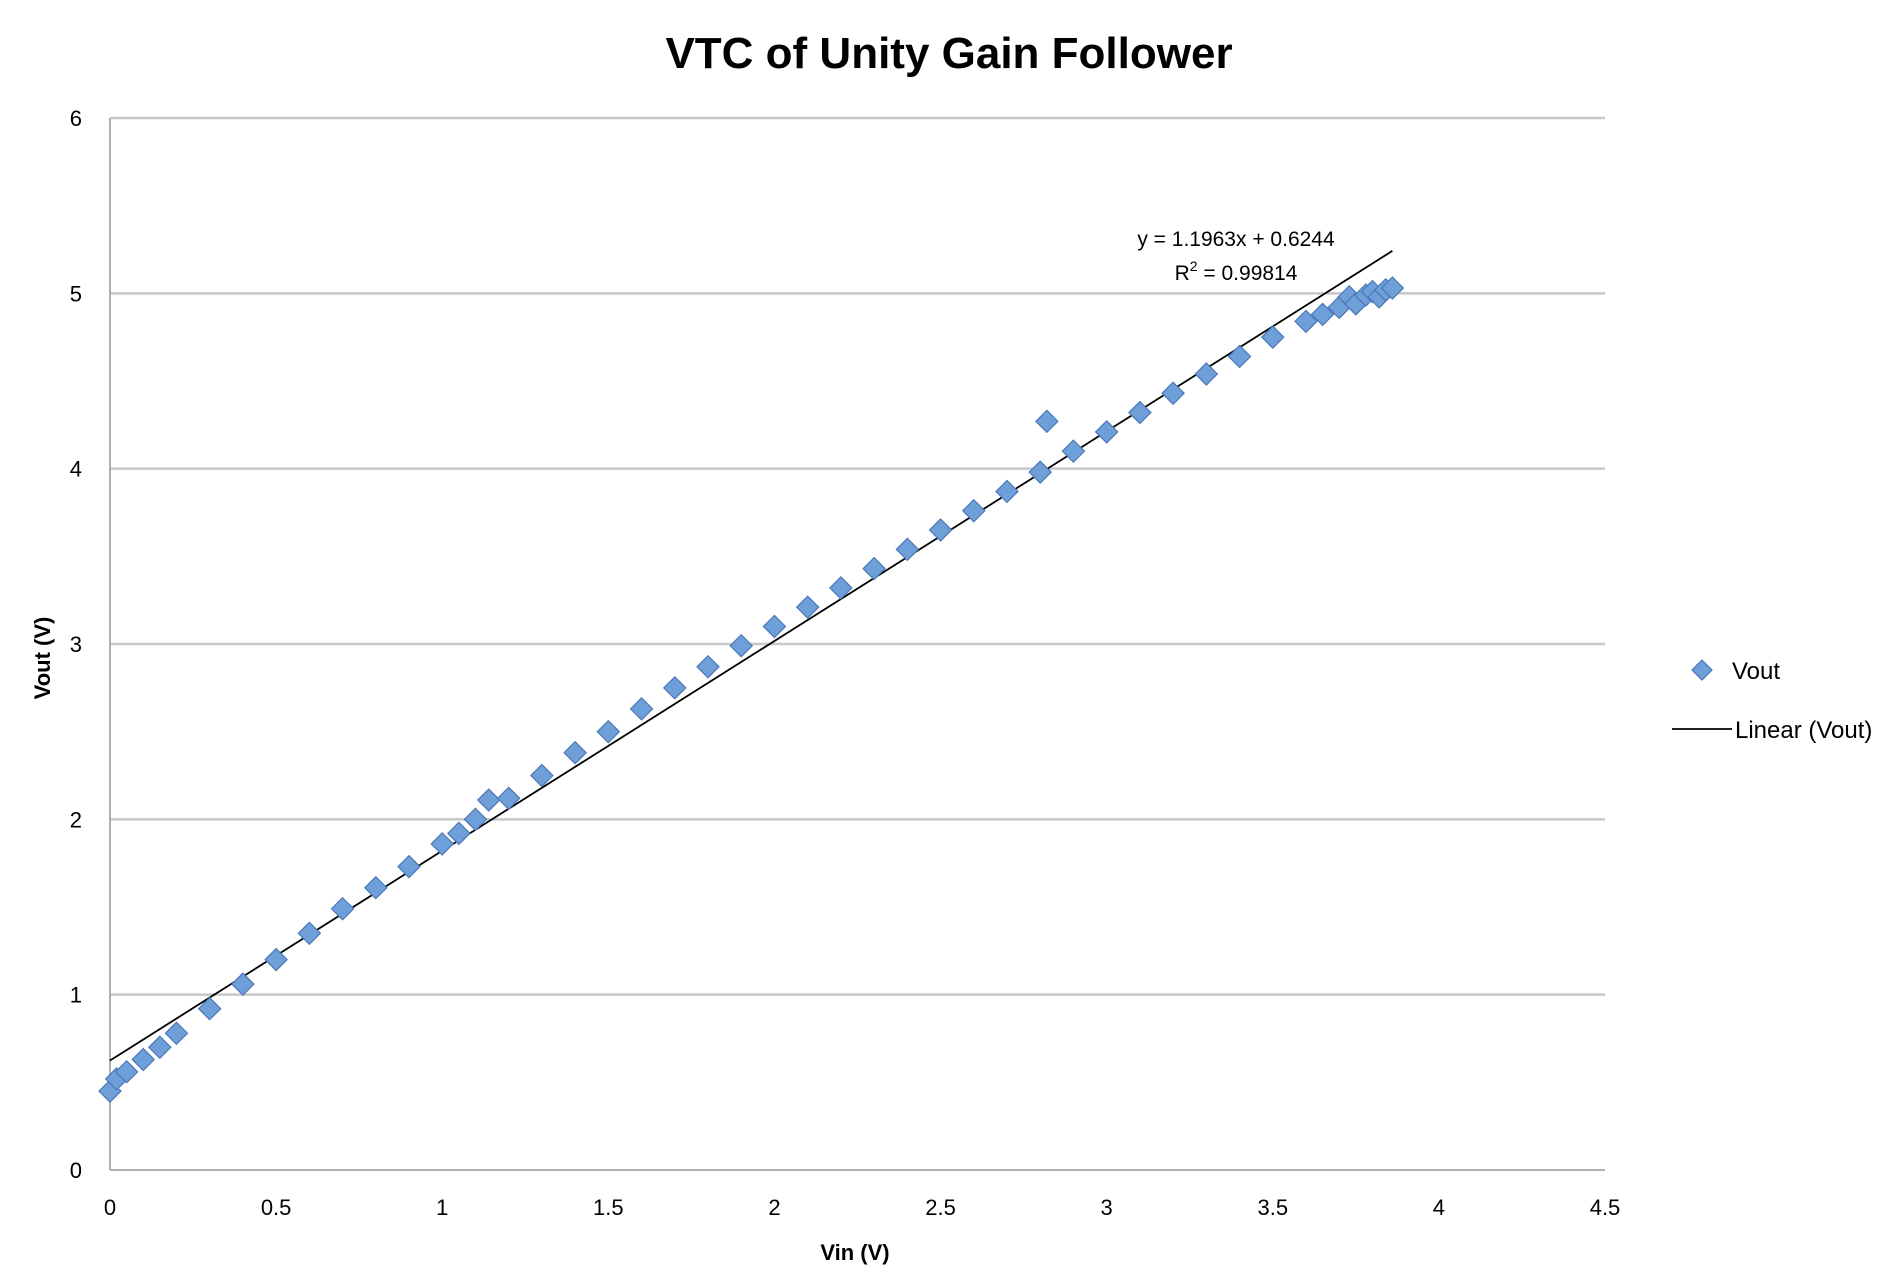 The height and width of the screenshot is (1286, 1898). What do you see at coordinates (1236, 239) in the screenshot?
I see `trendline-equation: y = 1.1963x + 0.6244` at bounding box center [1236, 239].